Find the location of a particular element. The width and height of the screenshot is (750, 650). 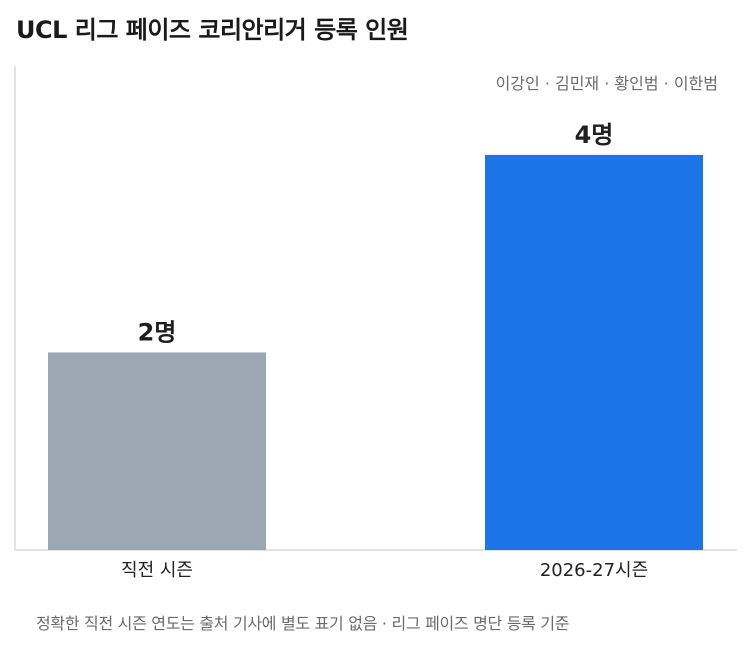

category-label: 2026-27시즌 is located at coordinates (594, 570).